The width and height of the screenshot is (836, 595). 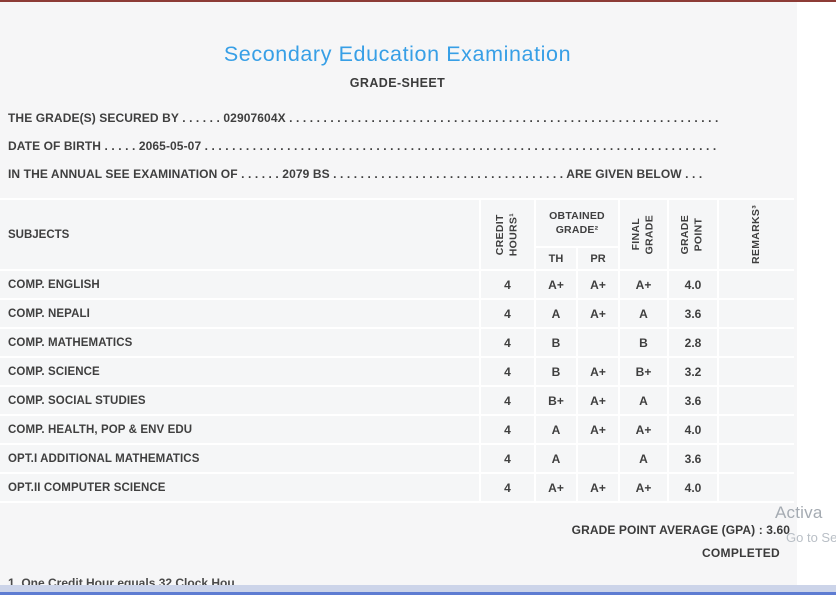 What do you see at coordinates (756, 234) in the screenshot?
I see `column-header-remarks: REMARKS³` at bounding box center [756, 234].